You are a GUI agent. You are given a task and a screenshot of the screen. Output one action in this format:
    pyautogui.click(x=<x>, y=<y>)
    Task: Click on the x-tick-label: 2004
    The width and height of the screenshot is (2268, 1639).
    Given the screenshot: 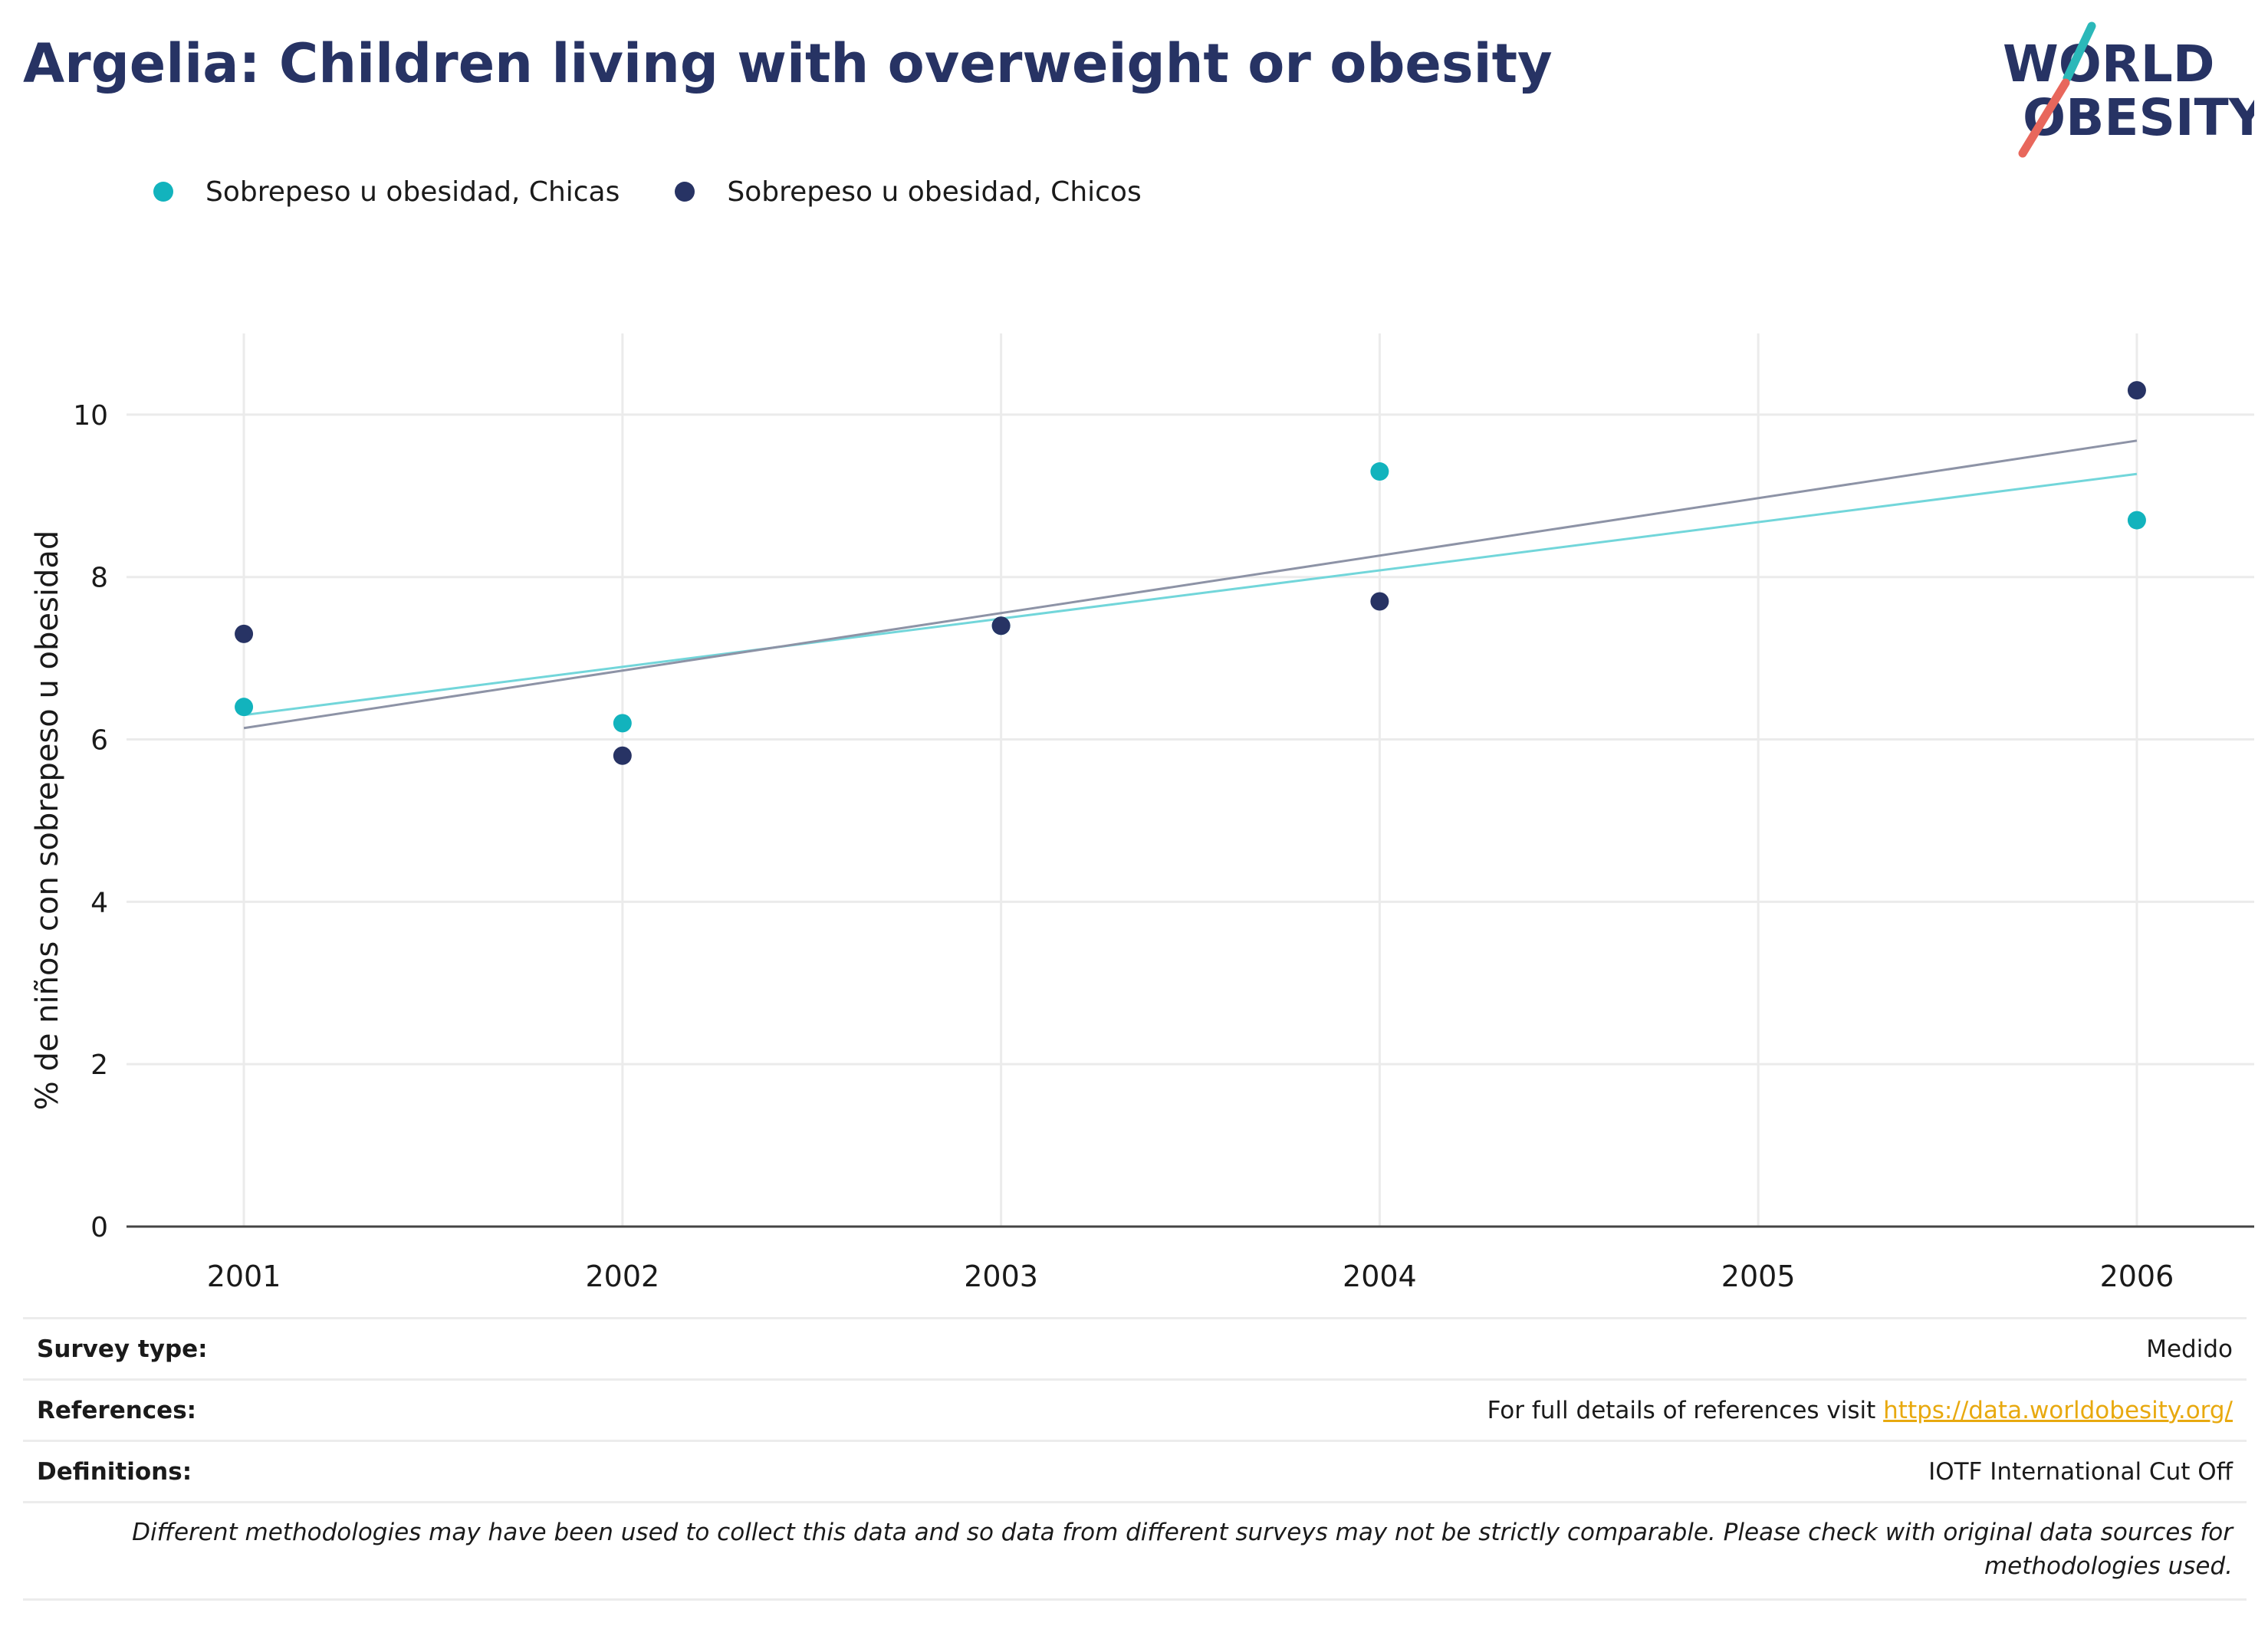 What is the action you would take?
    pyautogui.click(x=1380, y=1276)
    